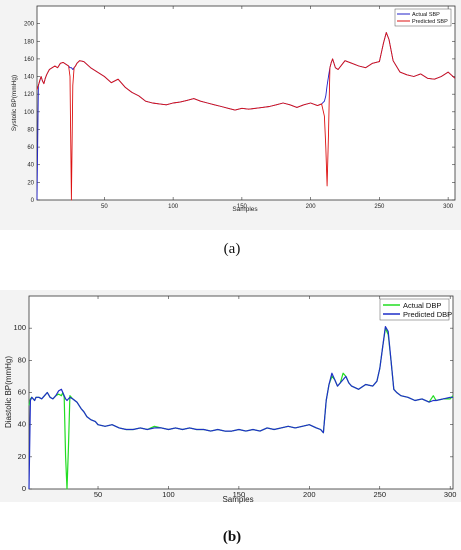 The image size is (461, 550). I want to click on caption-b: (b), so click(232, 537).